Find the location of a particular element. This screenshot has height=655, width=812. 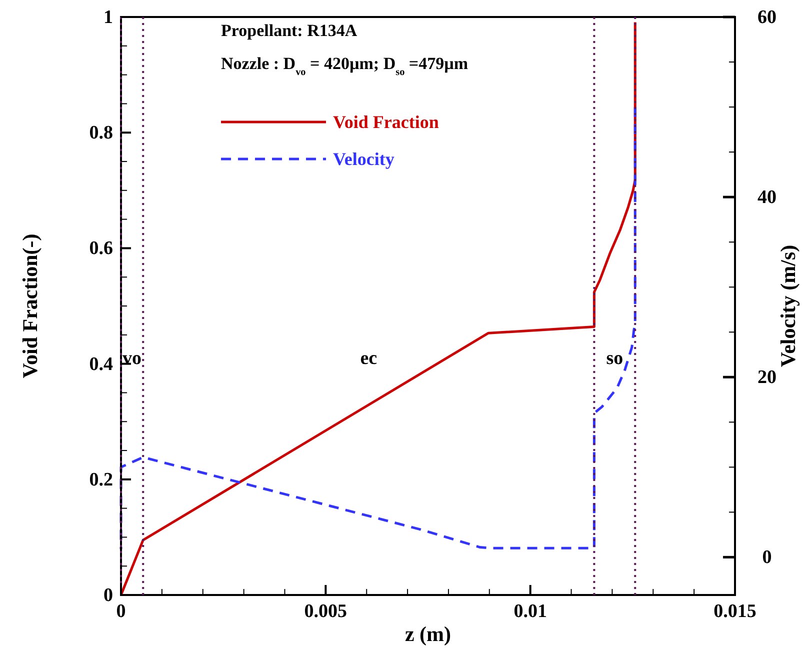

y2-tick-label: 20 is located at coordinates (767, 377).